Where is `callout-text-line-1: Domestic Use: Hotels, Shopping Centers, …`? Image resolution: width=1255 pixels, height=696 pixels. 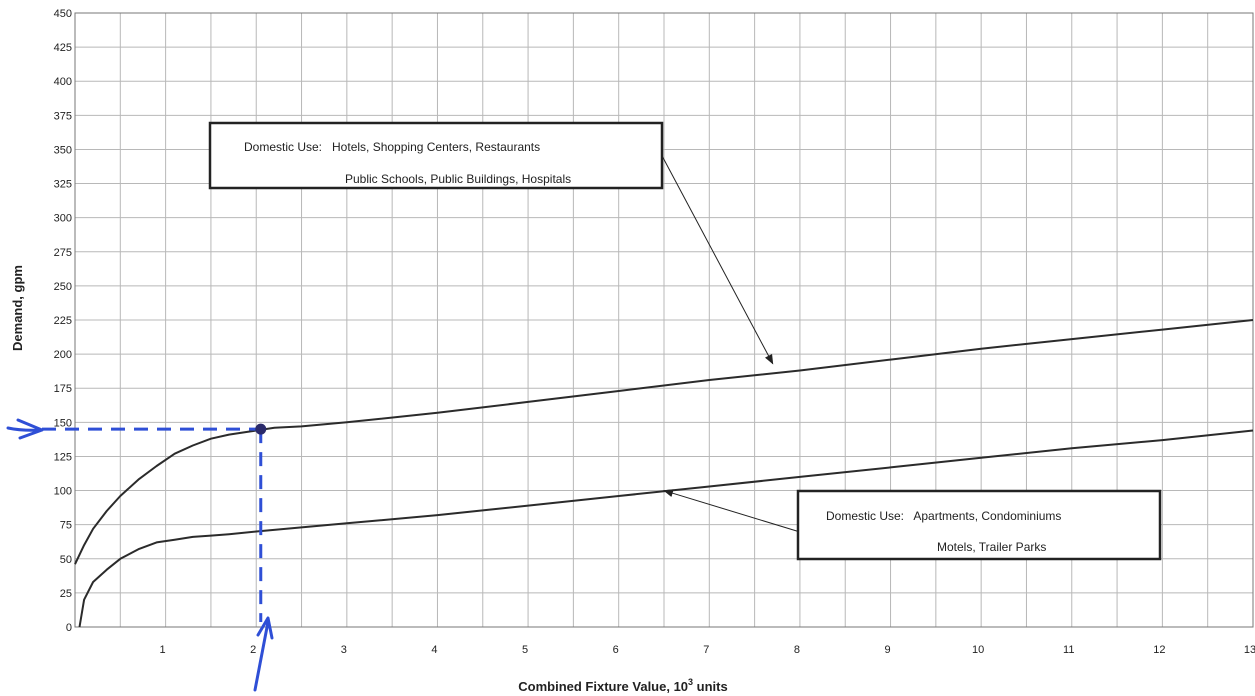 callout-text-line-1: Domestic Use: Hotels, Shopping Centers, … is located at coordinates (392, 147).